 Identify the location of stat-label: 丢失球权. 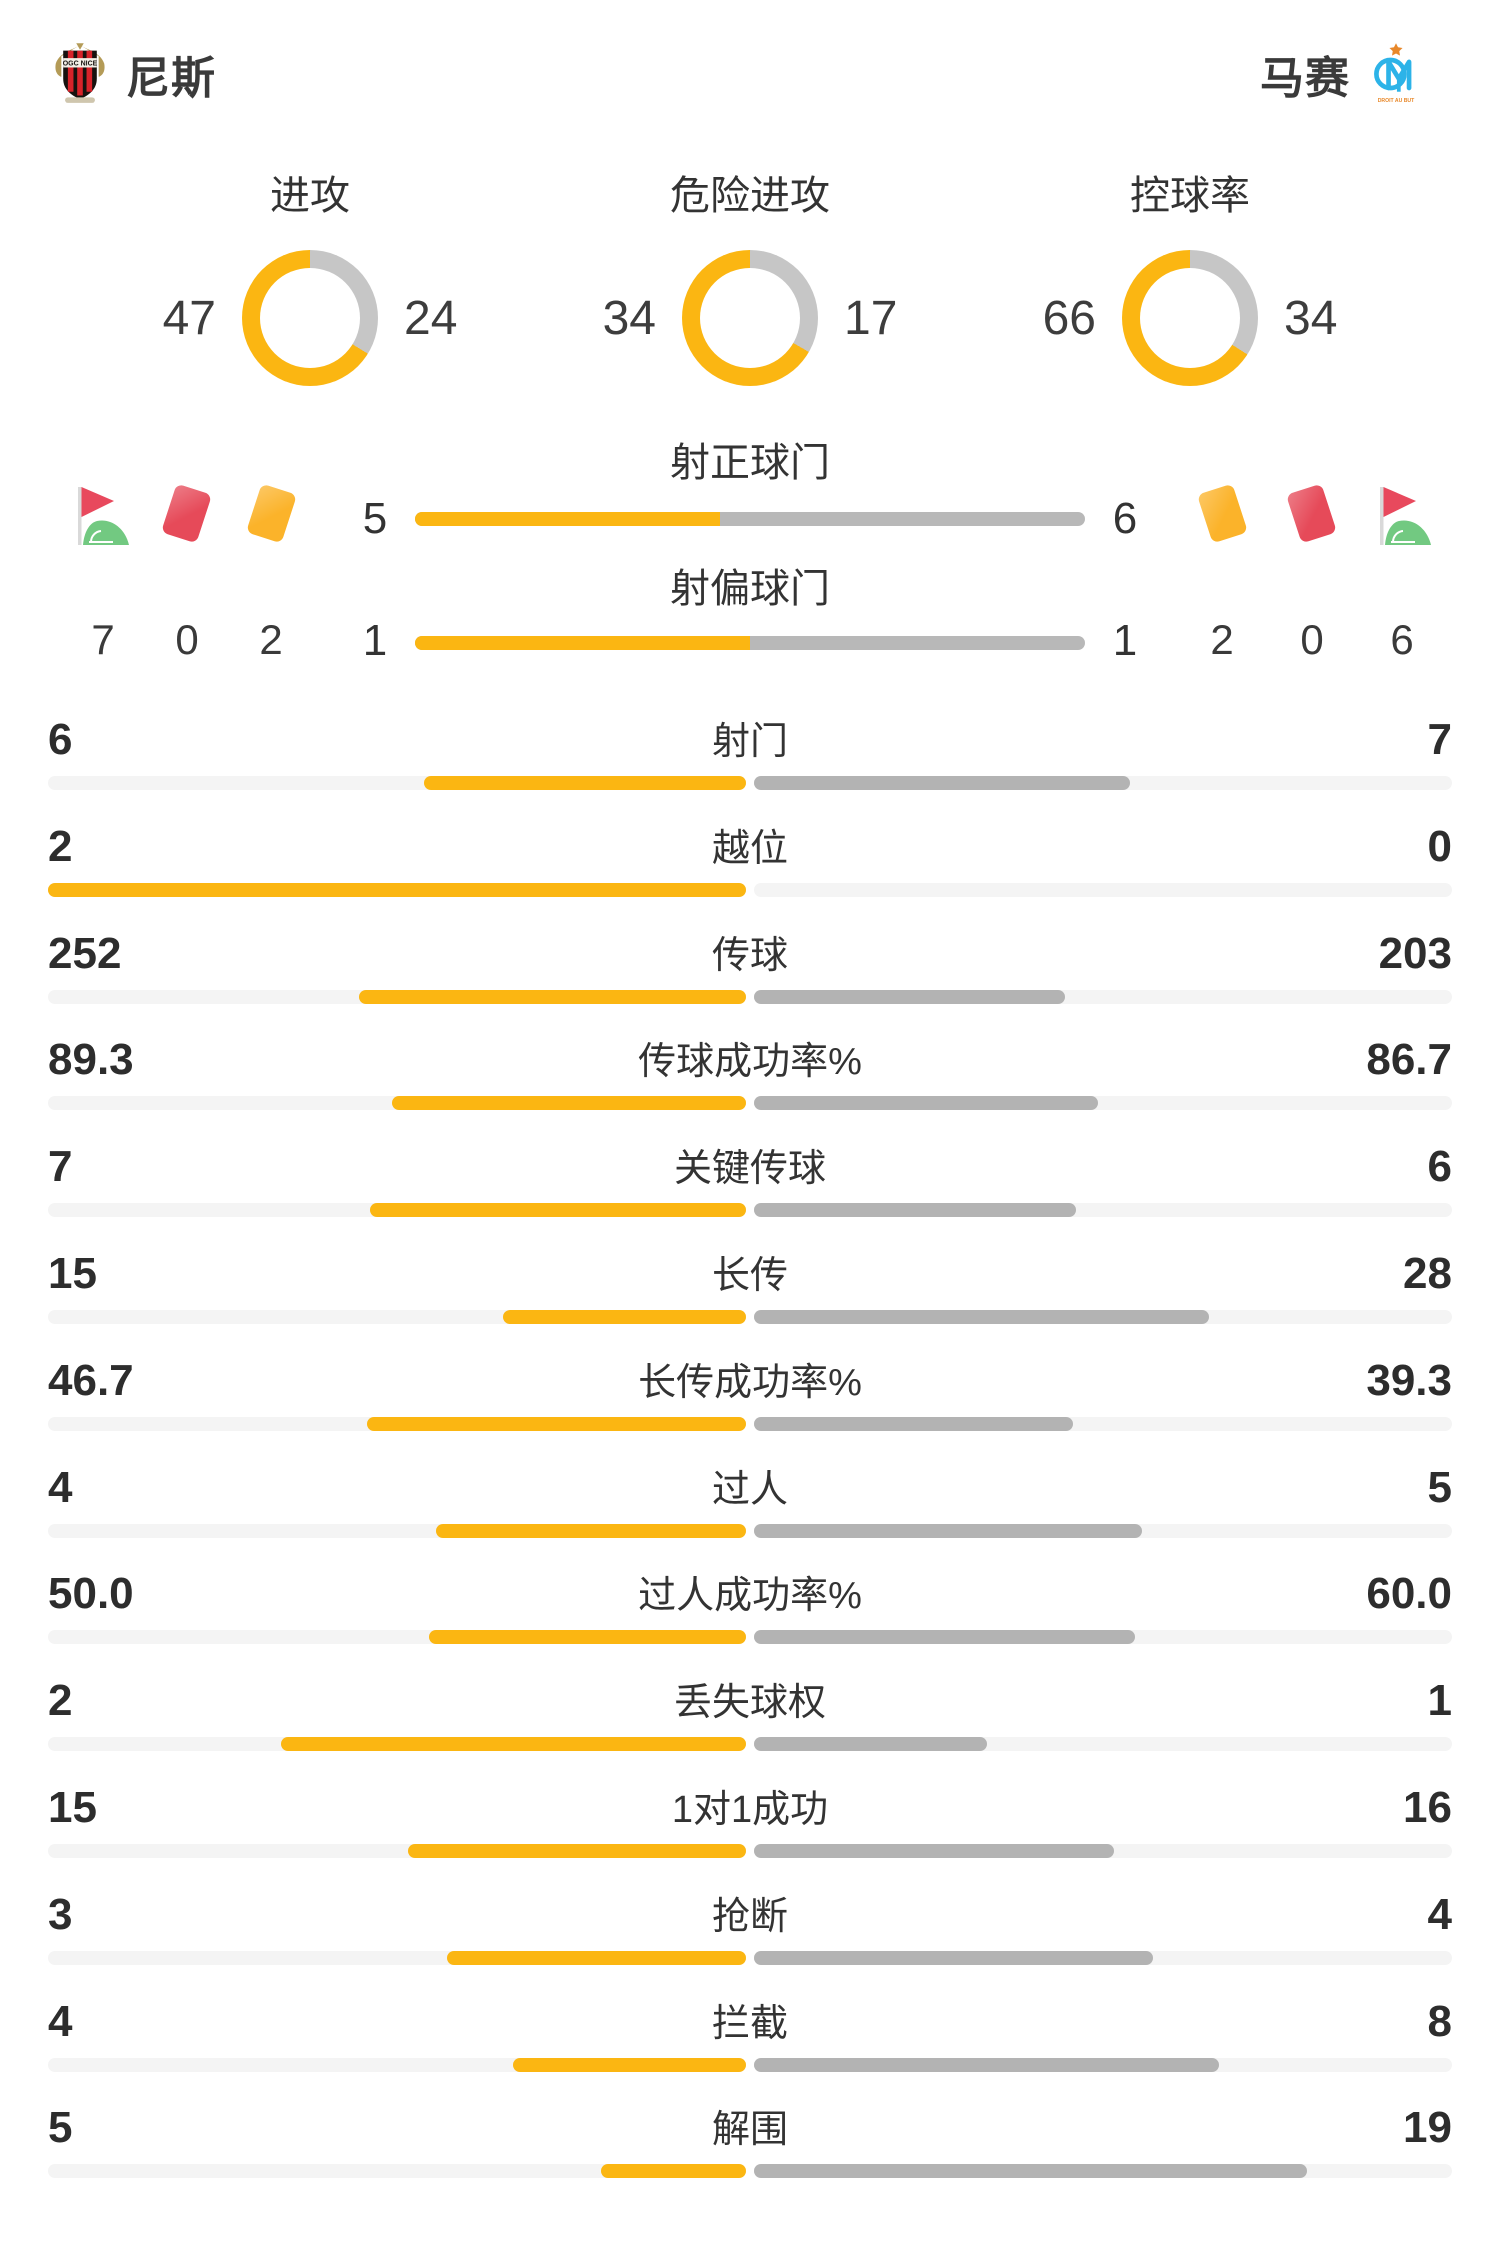
(749, 1703).